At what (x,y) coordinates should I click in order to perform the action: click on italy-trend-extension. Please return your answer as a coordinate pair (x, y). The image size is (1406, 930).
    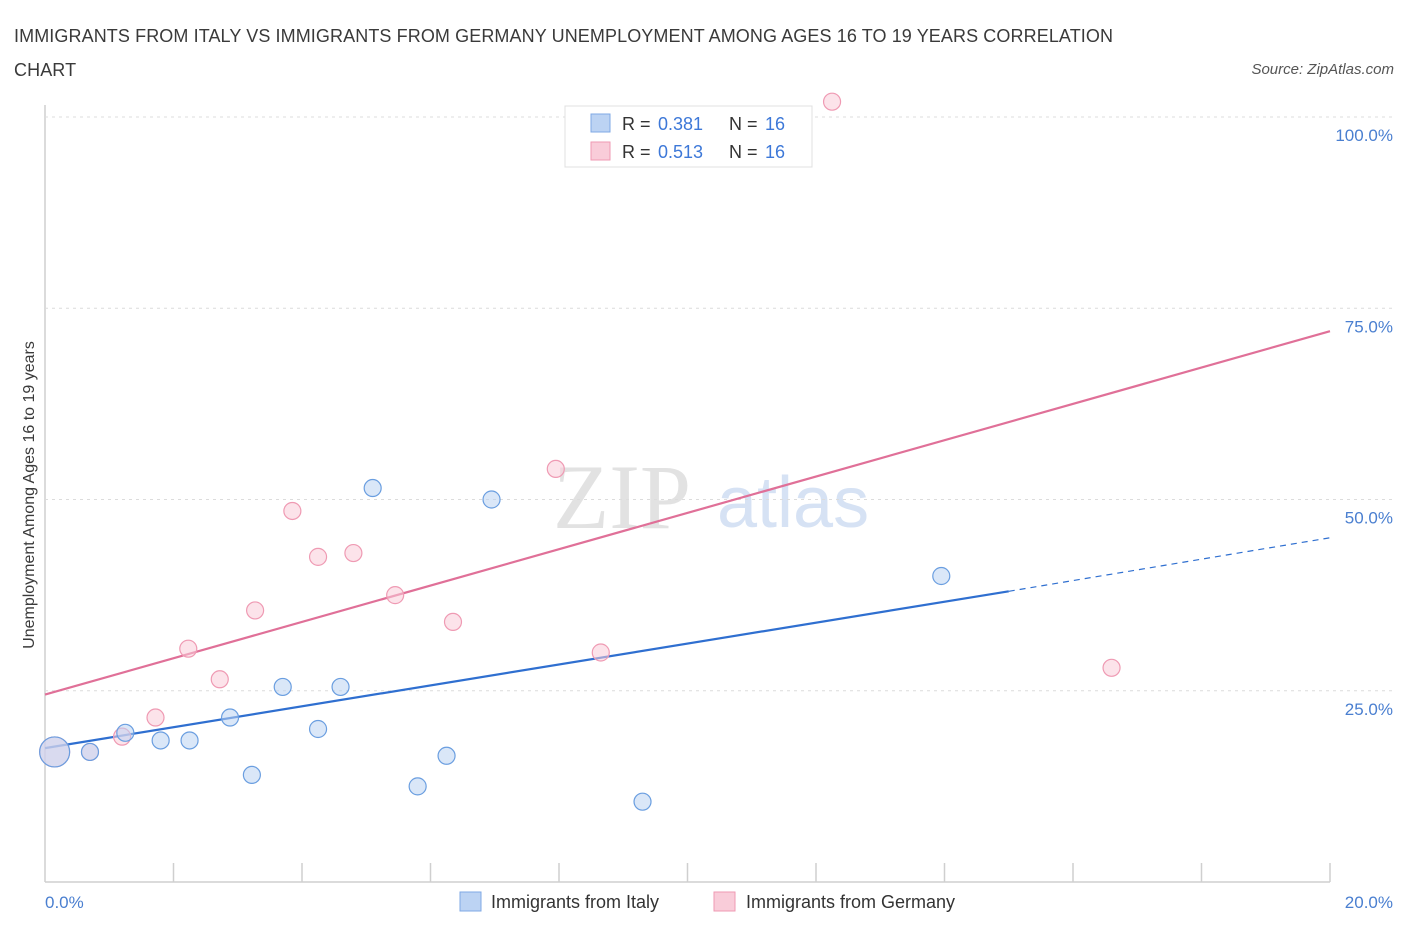
    Looking at the image, I should click on (1169, 564).